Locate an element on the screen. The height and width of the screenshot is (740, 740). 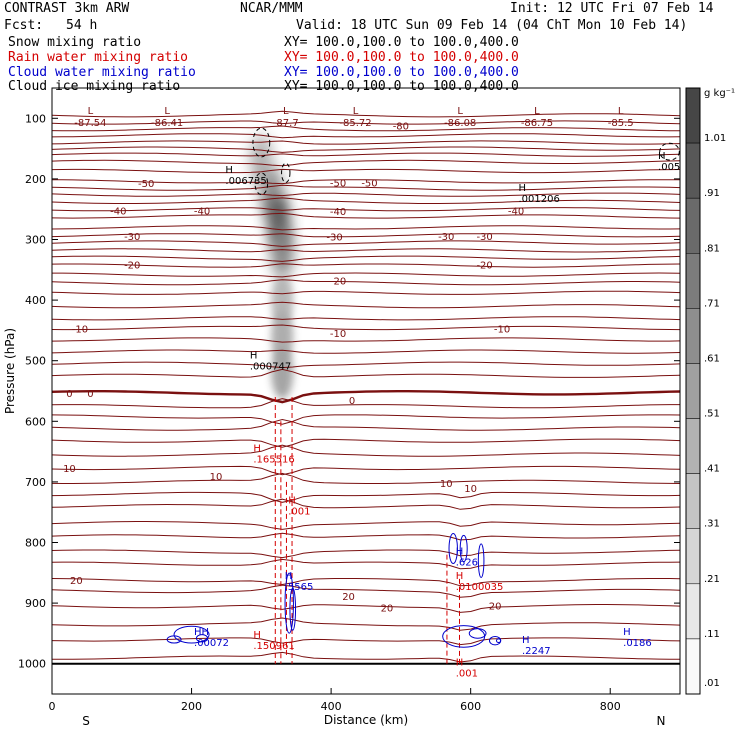
low-value: -86.75 is located at coordinates (537, 123).